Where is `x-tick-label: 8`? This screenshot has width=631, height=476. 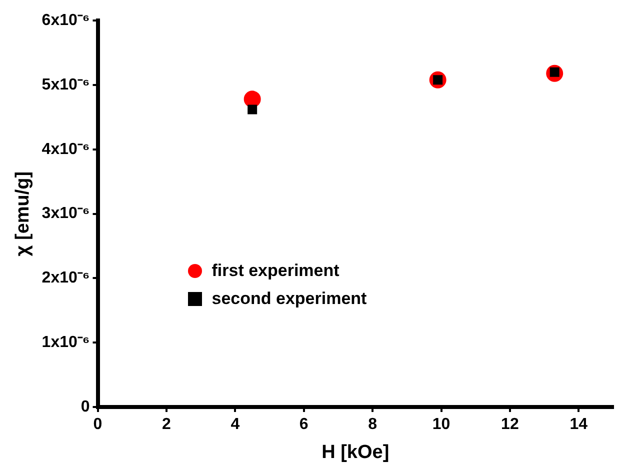 x-tick-label: 8 is located at coordinates (373, 425).